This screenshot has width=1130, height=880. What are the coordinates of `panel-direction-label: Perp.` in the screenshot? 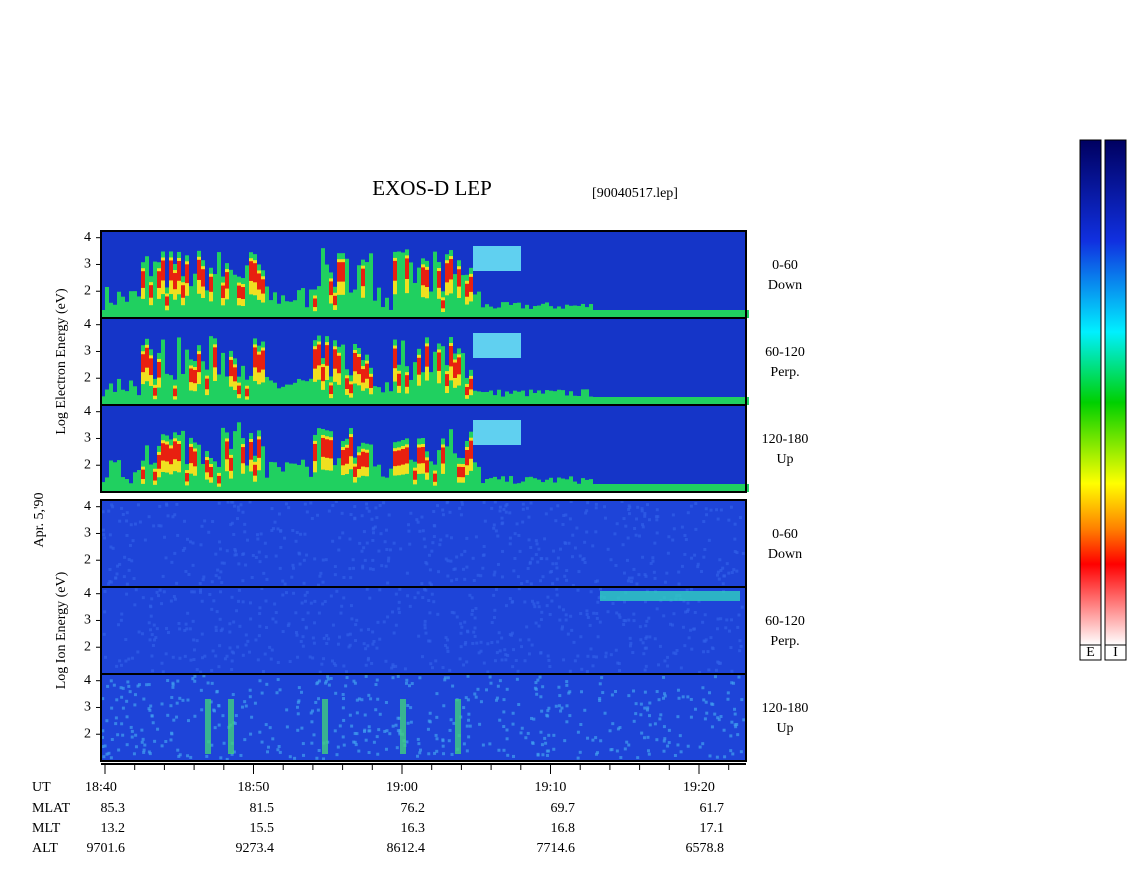 It's located at (784, 641).